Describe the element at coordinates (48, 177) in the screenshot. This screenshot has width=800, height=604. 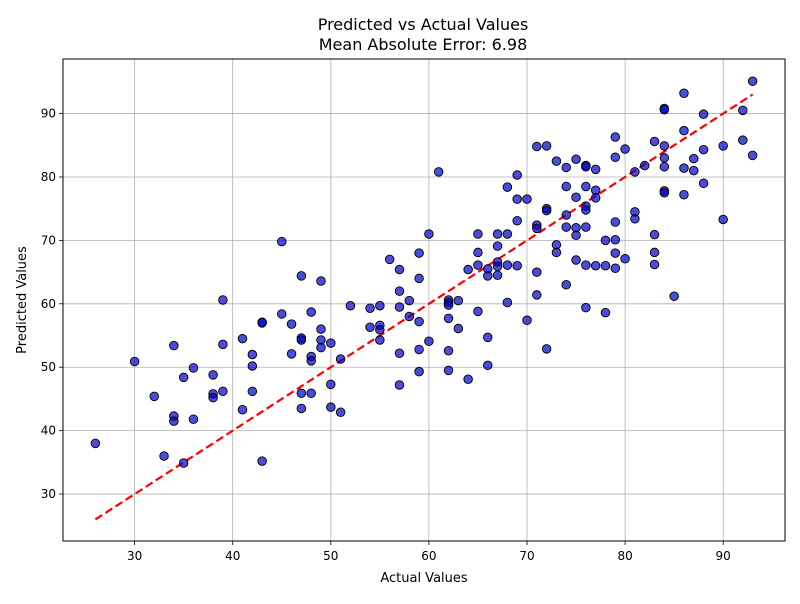
I see `y-tick-label: 80` at that location.